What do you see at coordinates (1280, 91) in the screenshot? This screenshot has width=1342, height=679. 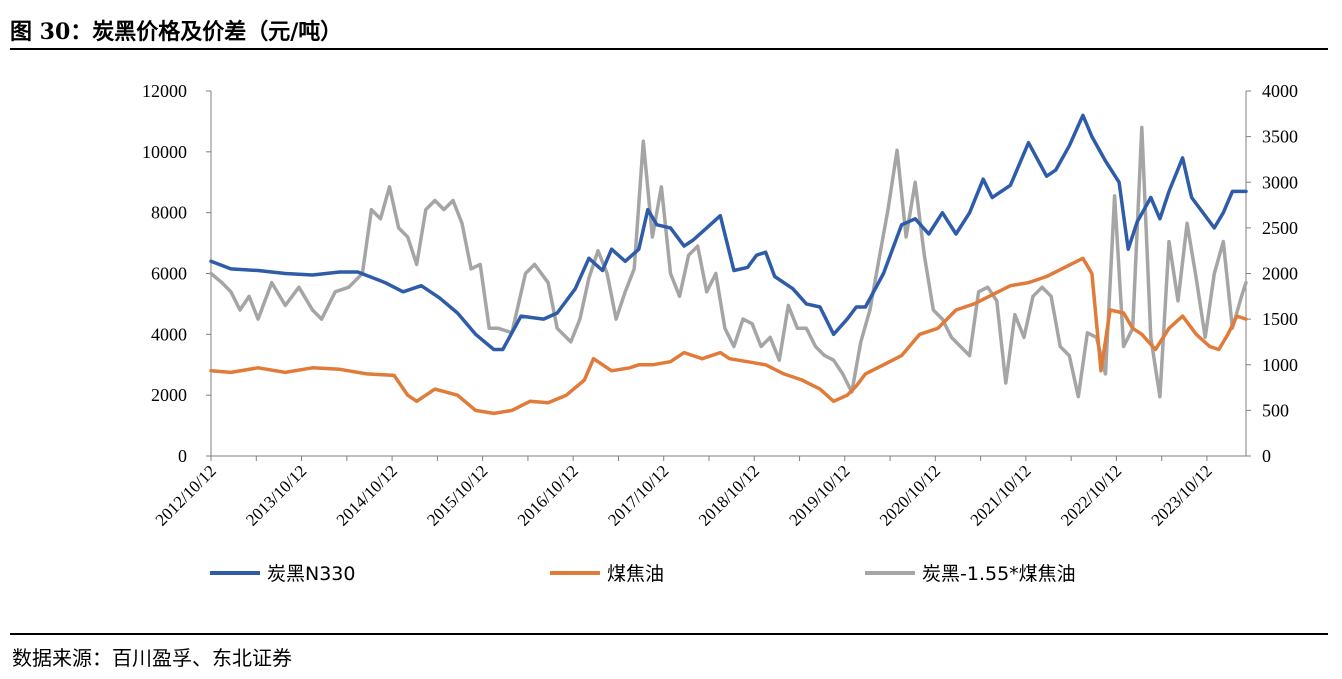 I see `right-y-tick-label: 4000` at bounding box center [1280, 91].